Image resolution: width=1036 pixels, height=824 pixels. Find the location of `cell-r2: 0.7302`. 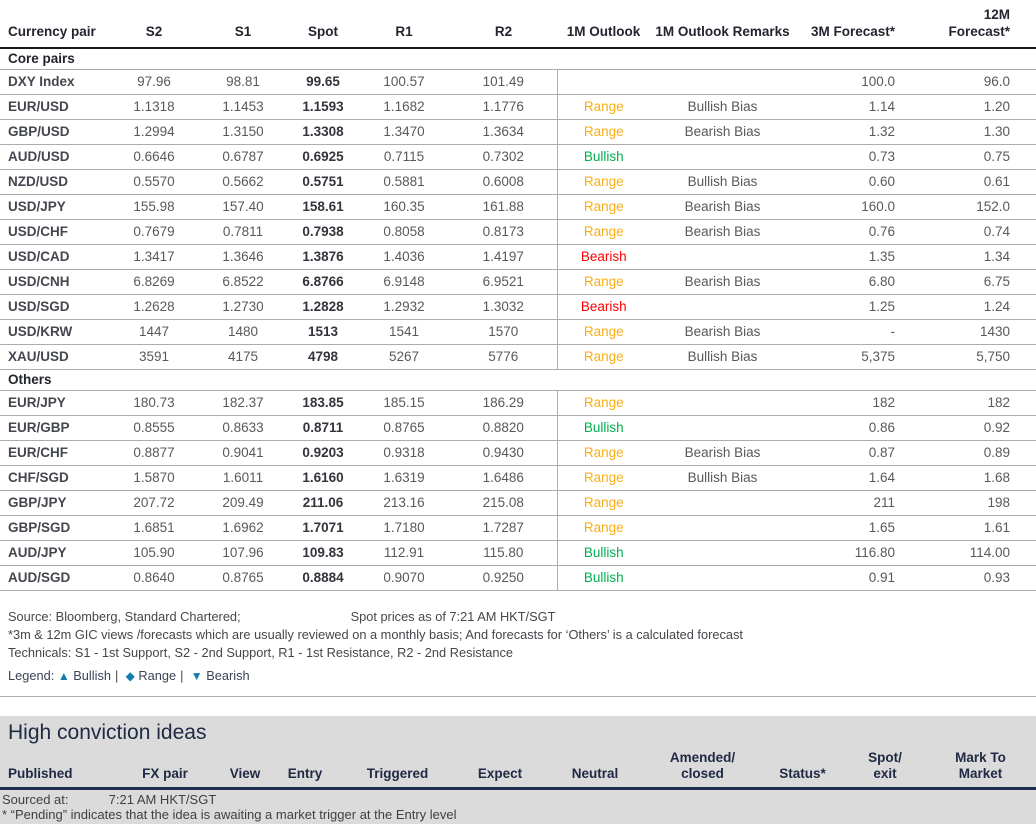

cell-r2: 0.7302 is located at coordinates (503, 157).